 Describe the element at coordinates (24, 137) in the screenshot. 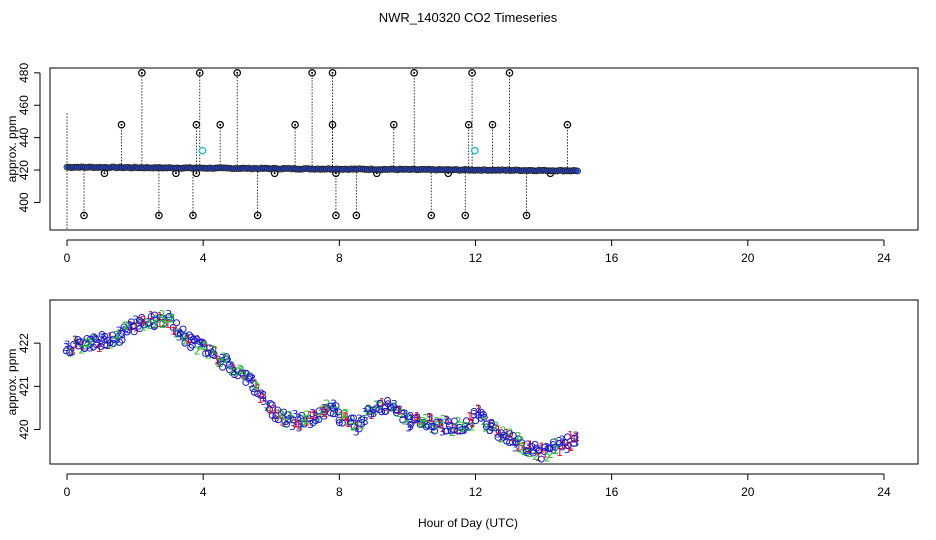

I see `y-tick-label: 440` at that location.